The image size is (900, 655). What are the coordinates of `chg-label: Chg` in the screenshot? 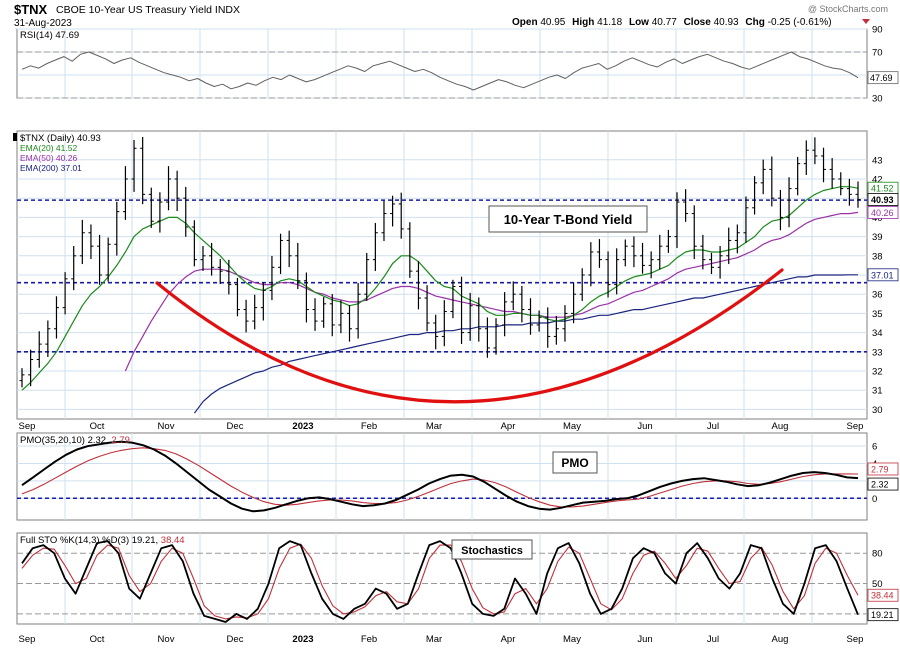 It's located at (754, 22).